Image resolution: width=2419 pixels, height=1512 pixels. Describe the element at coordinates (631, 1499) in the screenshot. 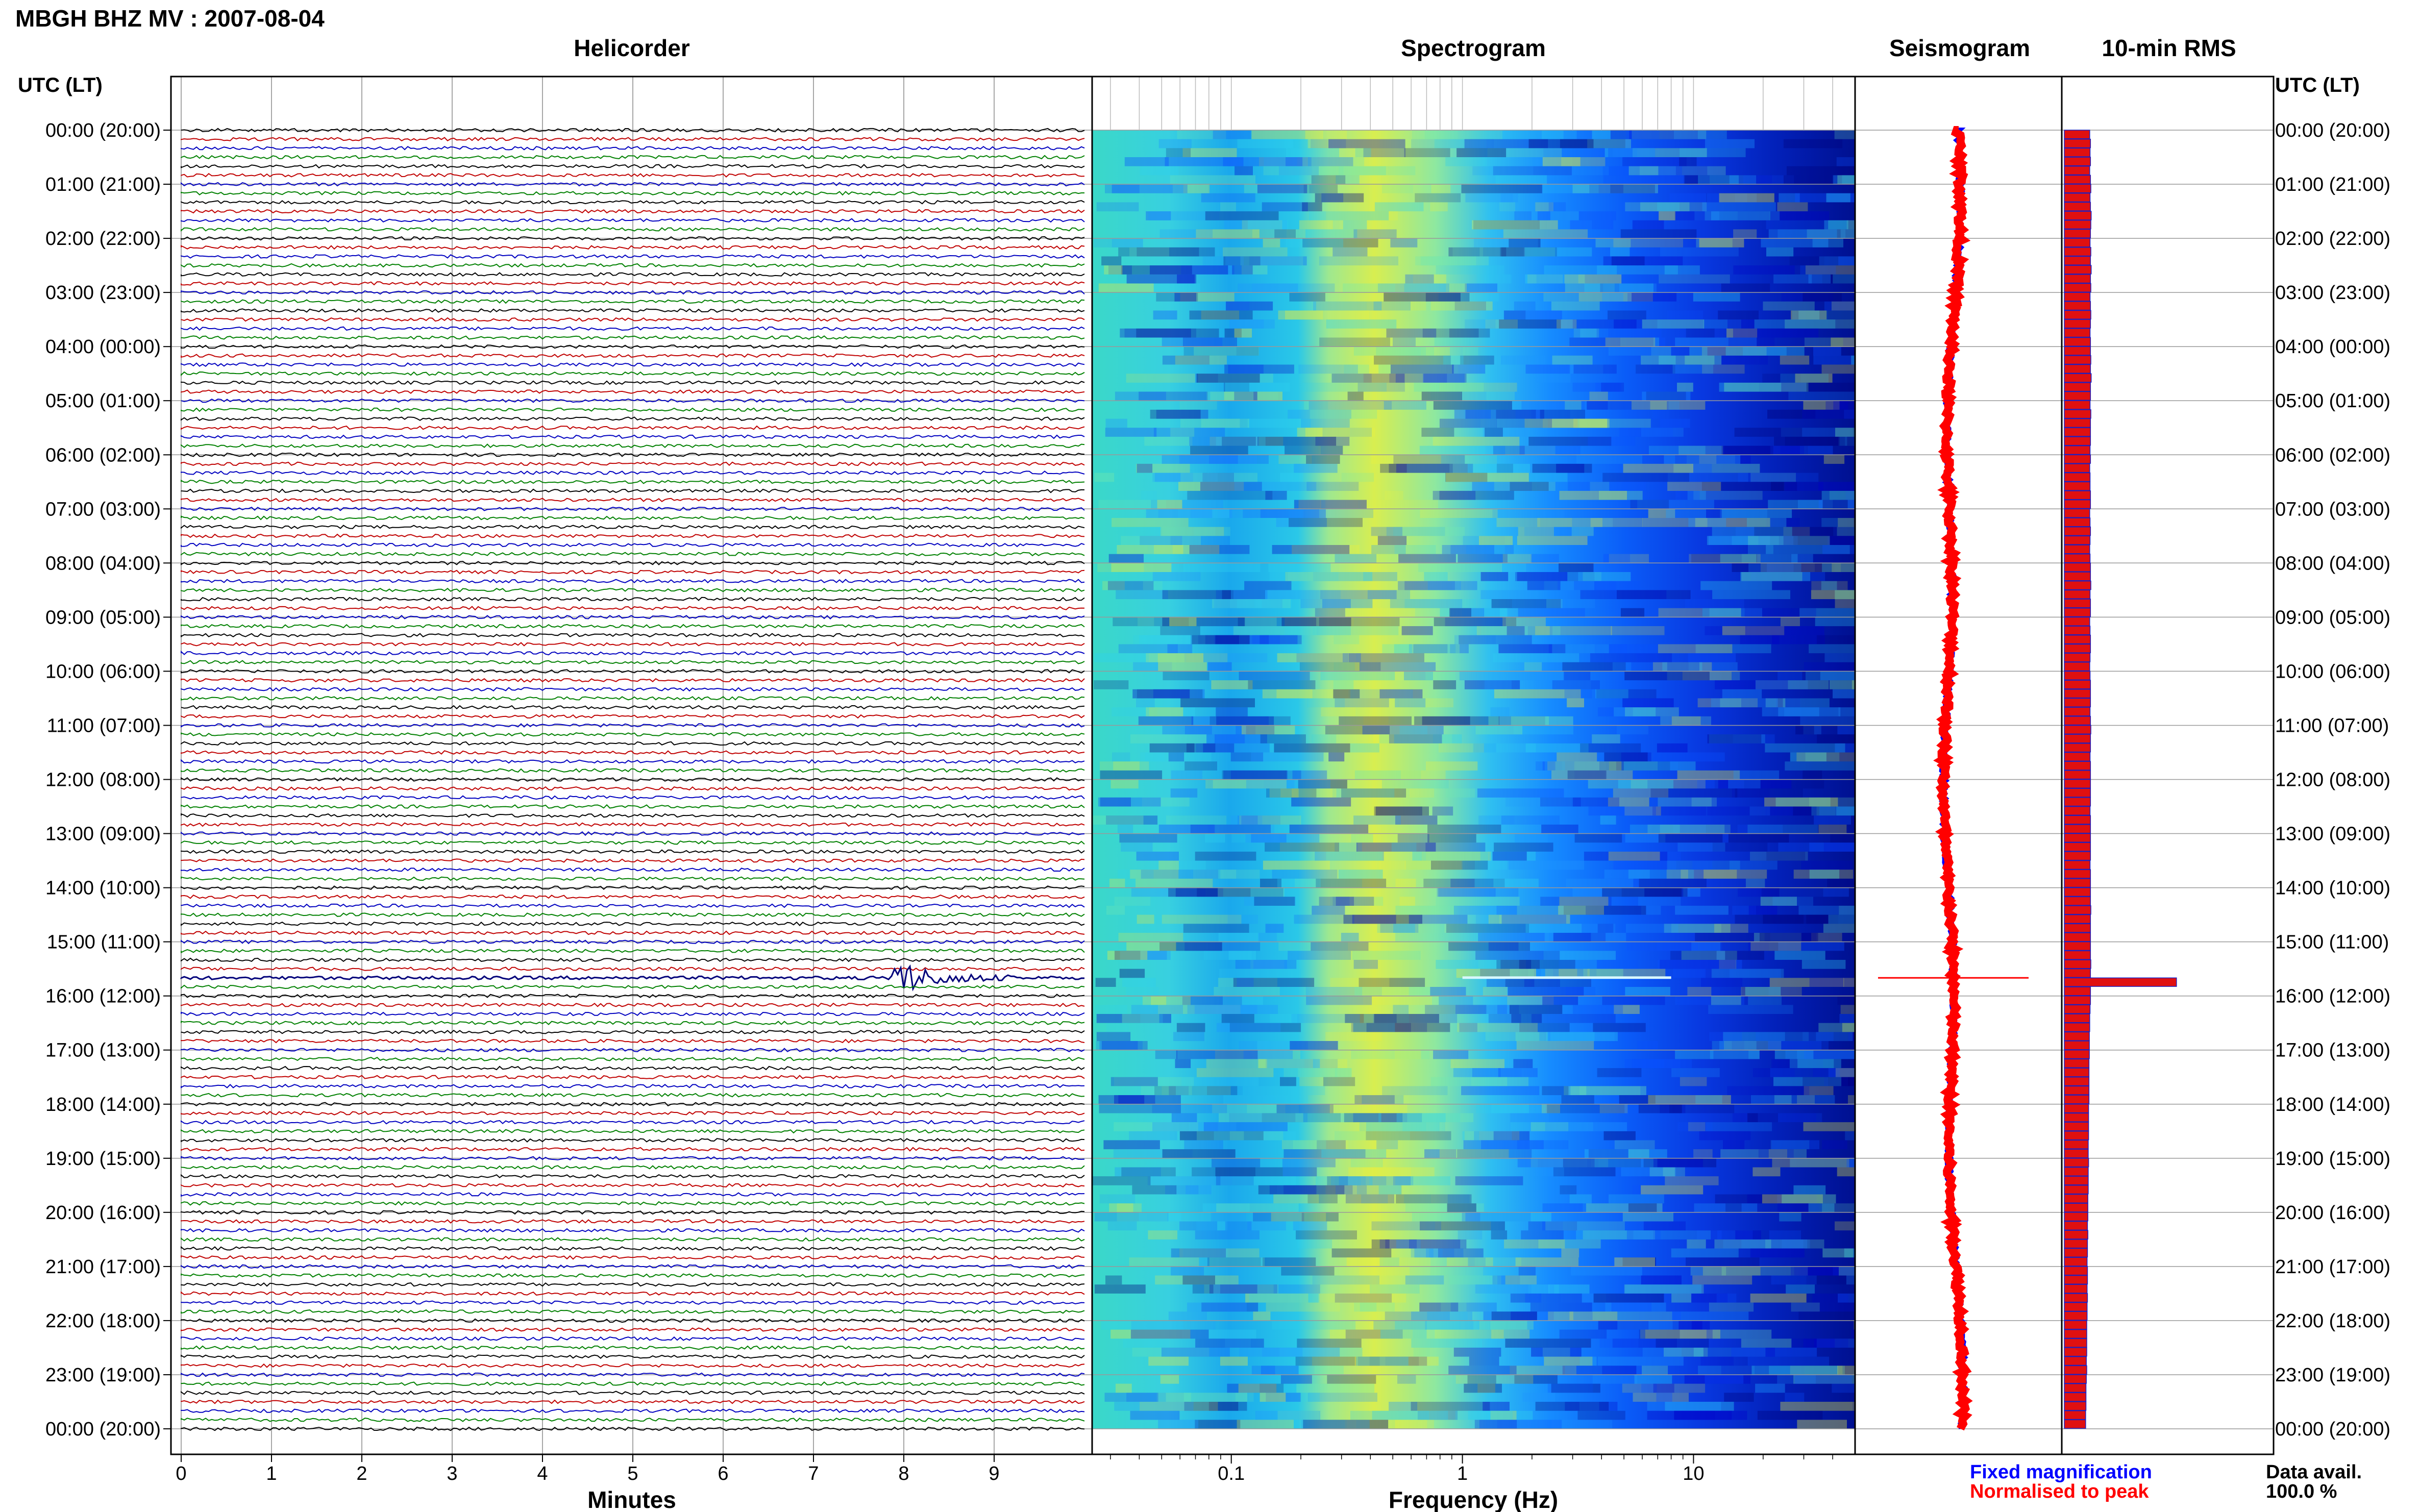

I see `minutes-axis-title: Minutes` at that location.